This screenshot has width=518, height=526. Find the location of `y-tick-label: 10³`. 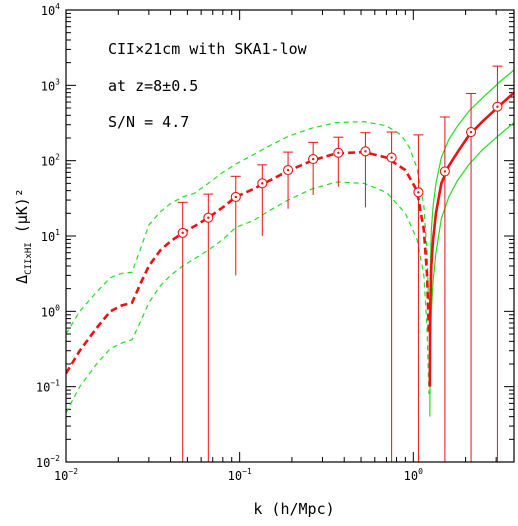

y-tick-label: 10³ is located at coordinates (50, 85).